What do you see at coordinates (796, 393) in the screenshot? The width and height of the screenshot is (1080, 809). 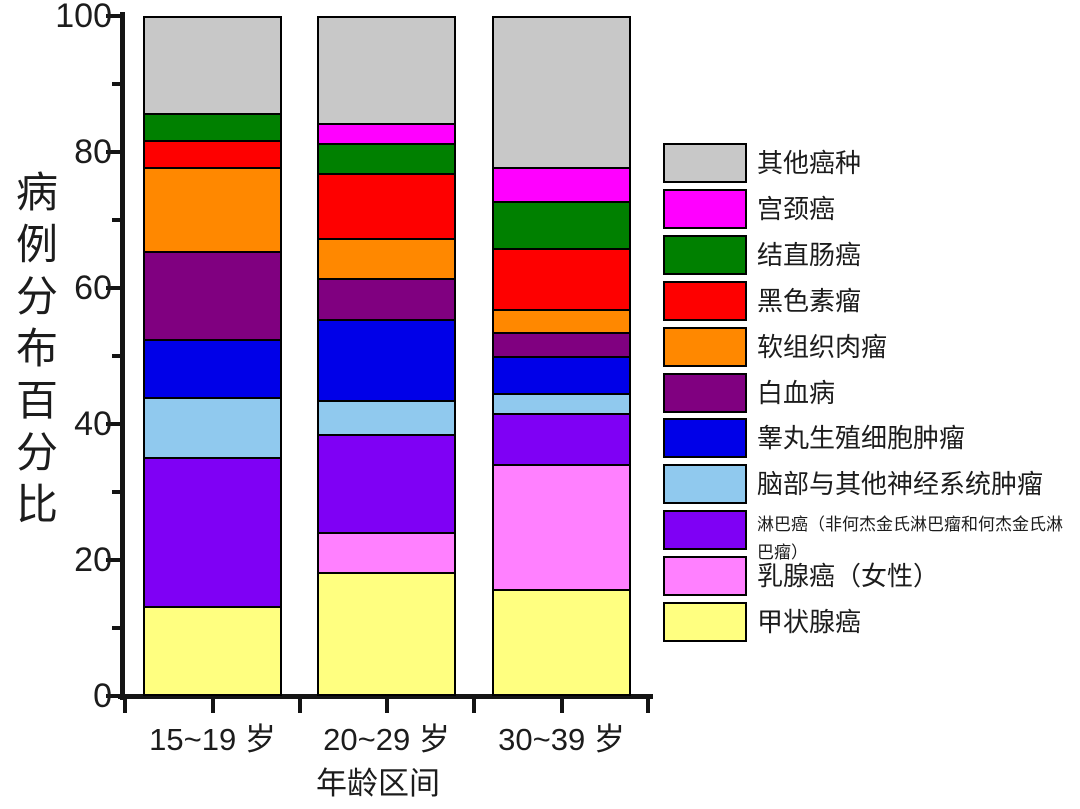 I see `legend-label: 白血病` at bounding box center [796, 393].